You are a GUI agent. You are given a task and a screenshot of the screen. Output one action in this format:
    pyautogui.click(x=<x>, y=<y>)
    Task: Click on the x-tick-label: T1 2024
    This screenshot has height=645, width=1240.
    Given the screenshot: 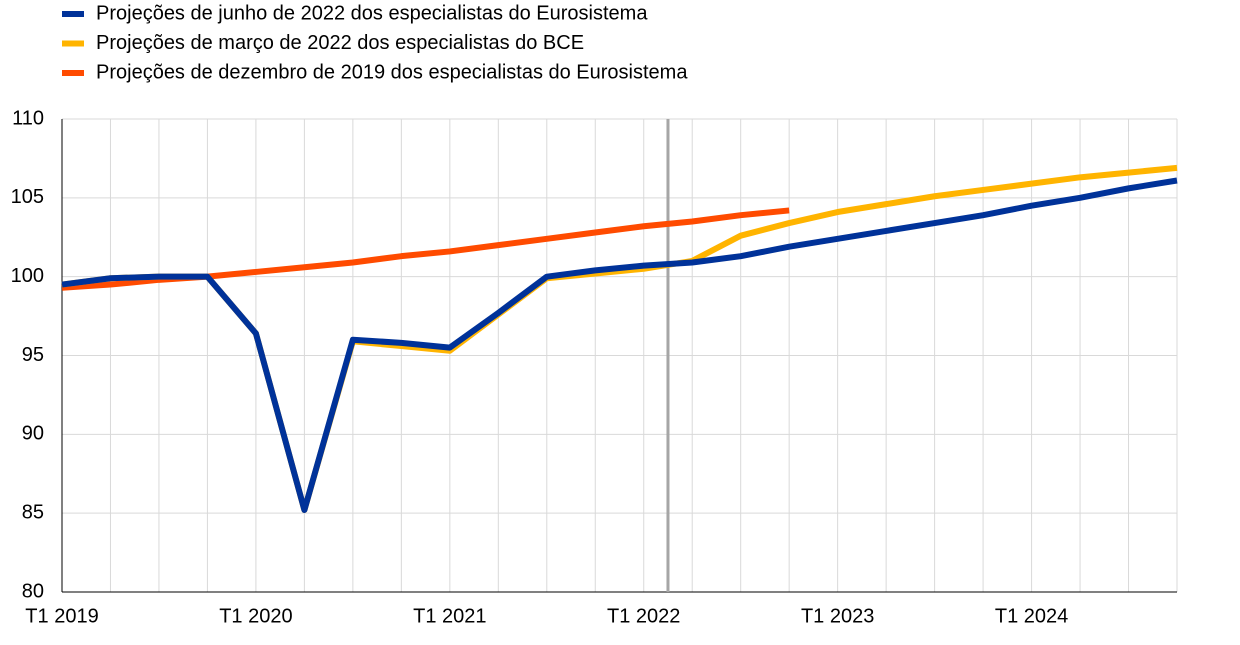 What is the action you would take?
    pyautogui.click(x=1031, y=616)
    